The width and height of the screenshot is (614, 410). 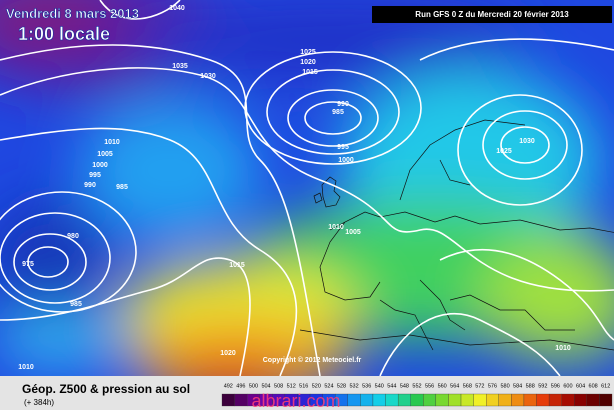 I want to click on colorbar-label: 512, so click(x=291, y=386).